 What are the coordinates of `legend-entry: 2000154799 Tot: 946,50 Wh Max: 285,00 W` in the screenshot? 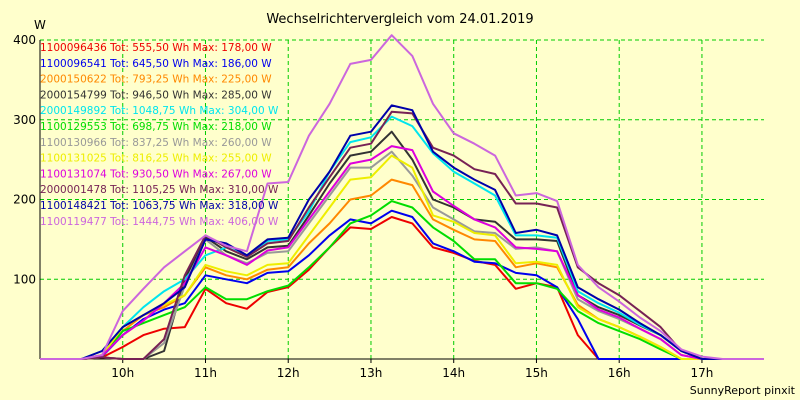 It's located at (156, 95).